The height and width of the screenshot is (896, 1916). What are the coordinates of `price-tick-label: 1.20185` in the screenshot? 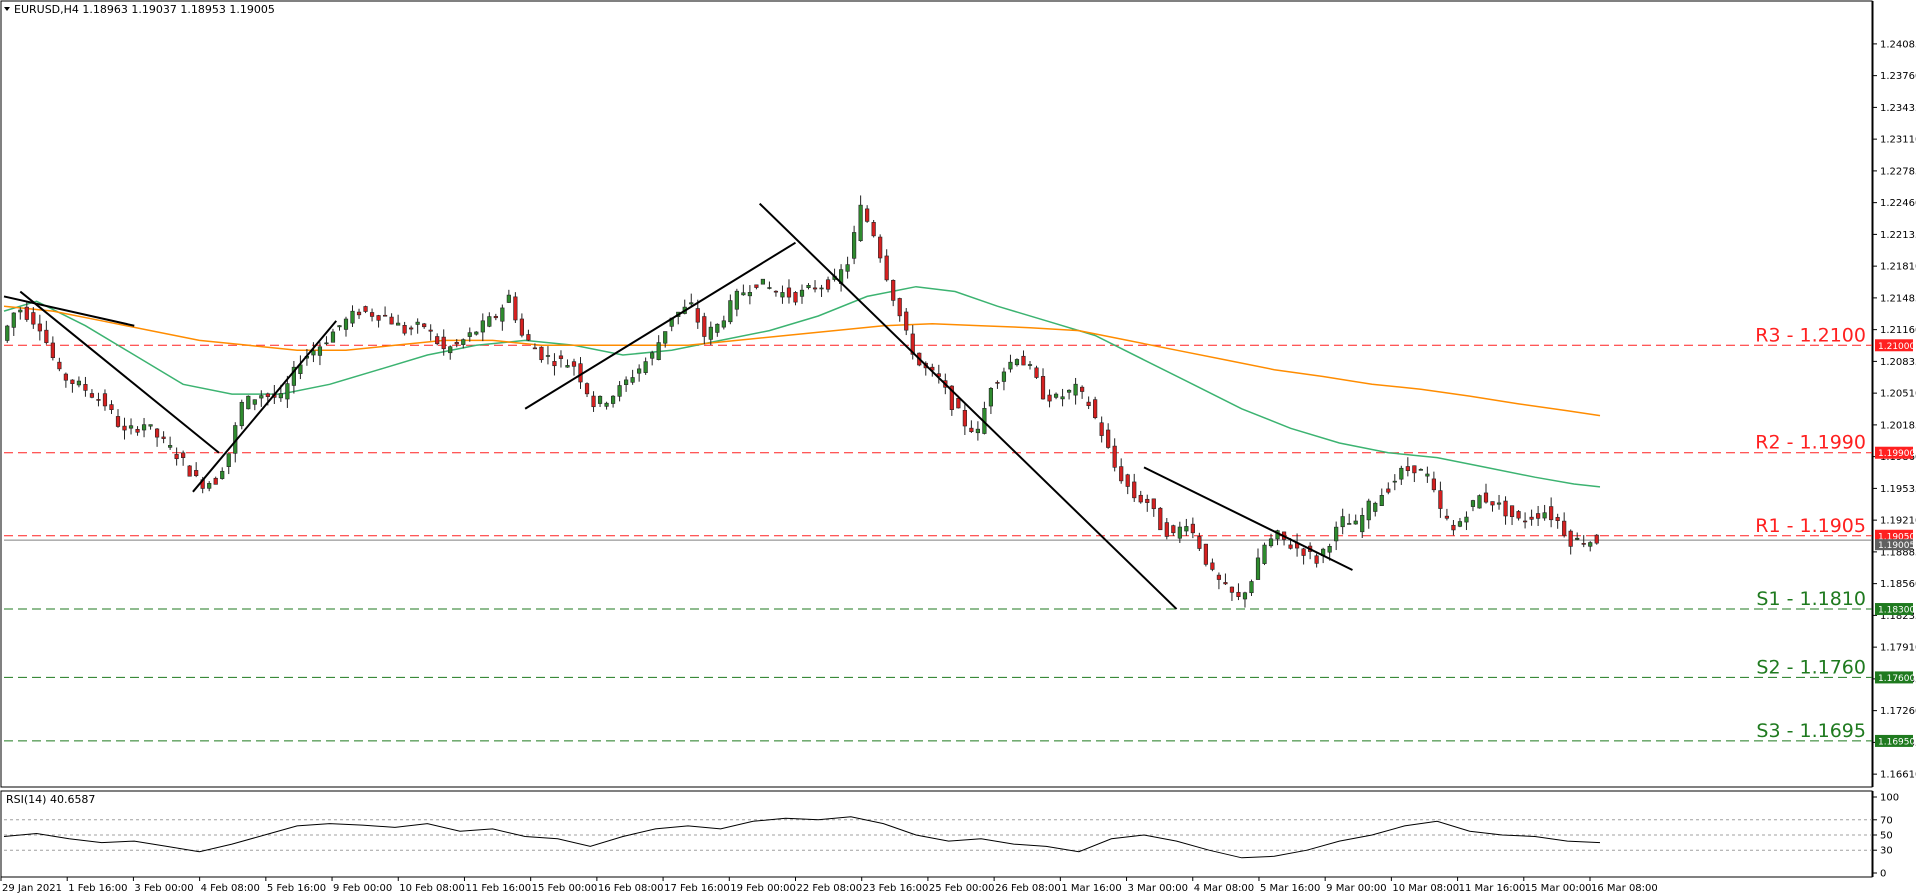 It's located at (1898, 425).